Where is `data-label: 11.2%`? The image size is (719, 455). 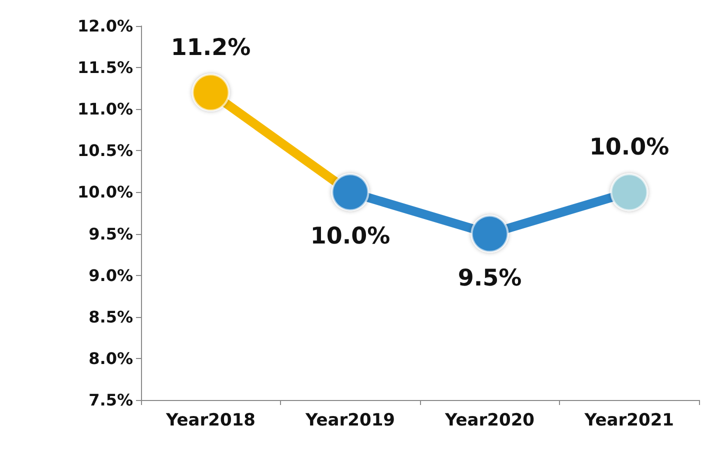
data-label: 11.2% is located at coordinates (210, 47).